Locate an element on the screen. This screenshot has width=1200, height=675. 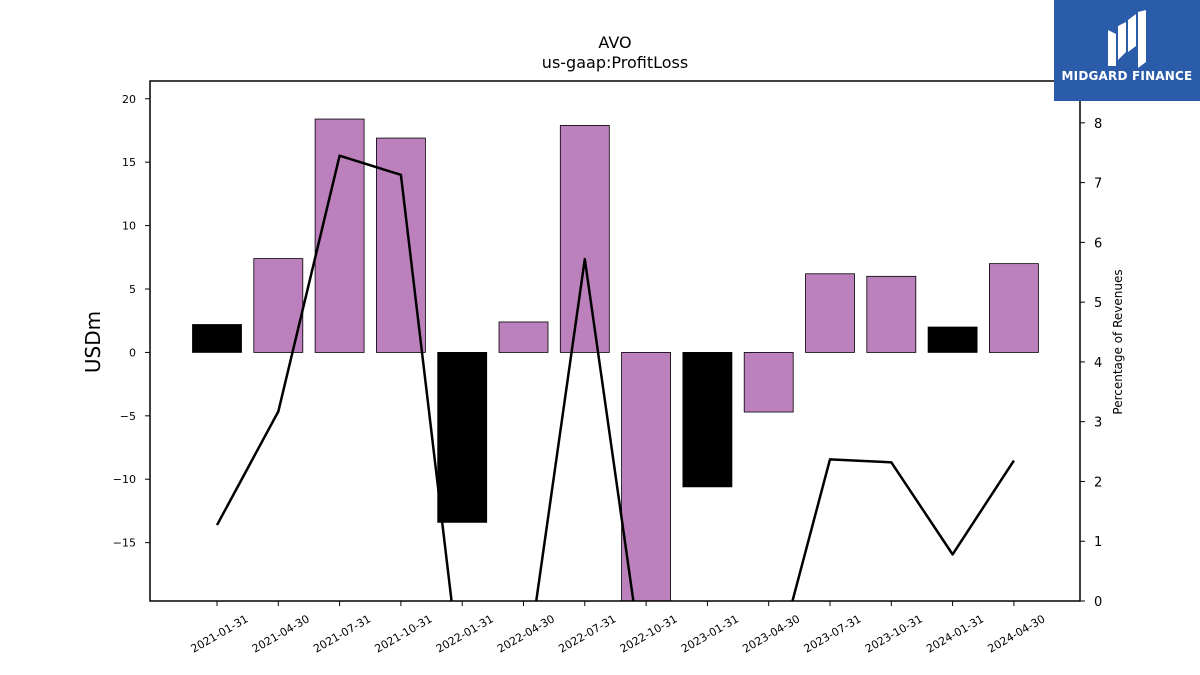
x-tick-label-2024-04-30: 2024-04-30 is located at coordinates (1017, 633).